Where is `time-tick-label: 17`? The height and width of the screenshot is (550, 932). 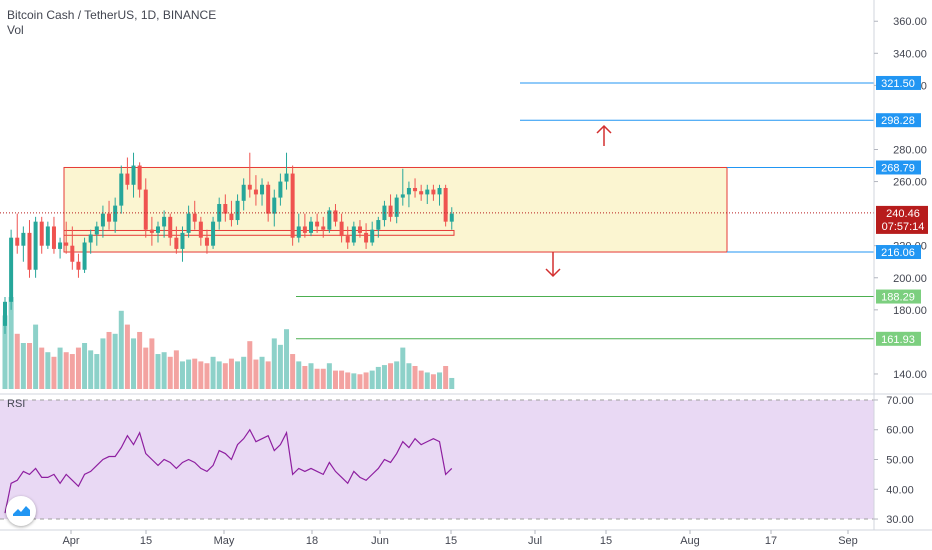 time-tick-label: 17 is located at coordinates (771, 541).